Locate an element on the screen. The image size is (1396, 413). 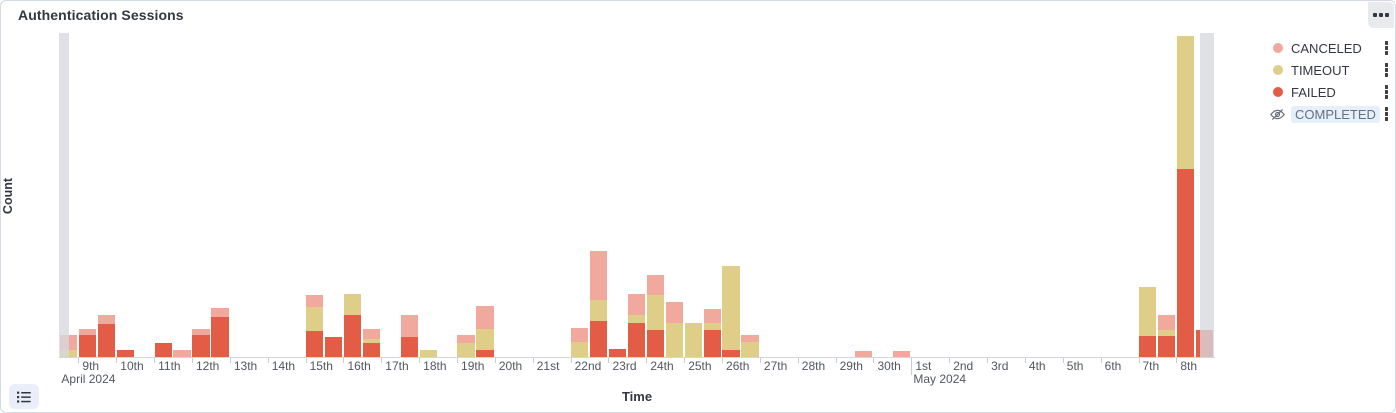
bar-apr-22-am is located at coordinates (580, 342).